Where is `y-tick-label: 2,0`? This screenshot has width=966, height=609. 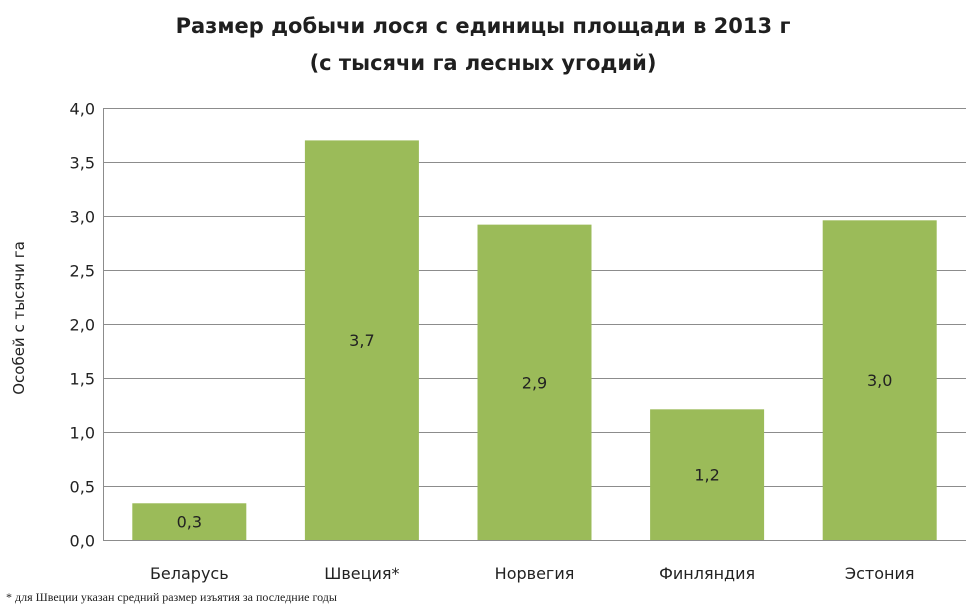 y-tick-label: 2,0 is located at coordinates (82, 325).